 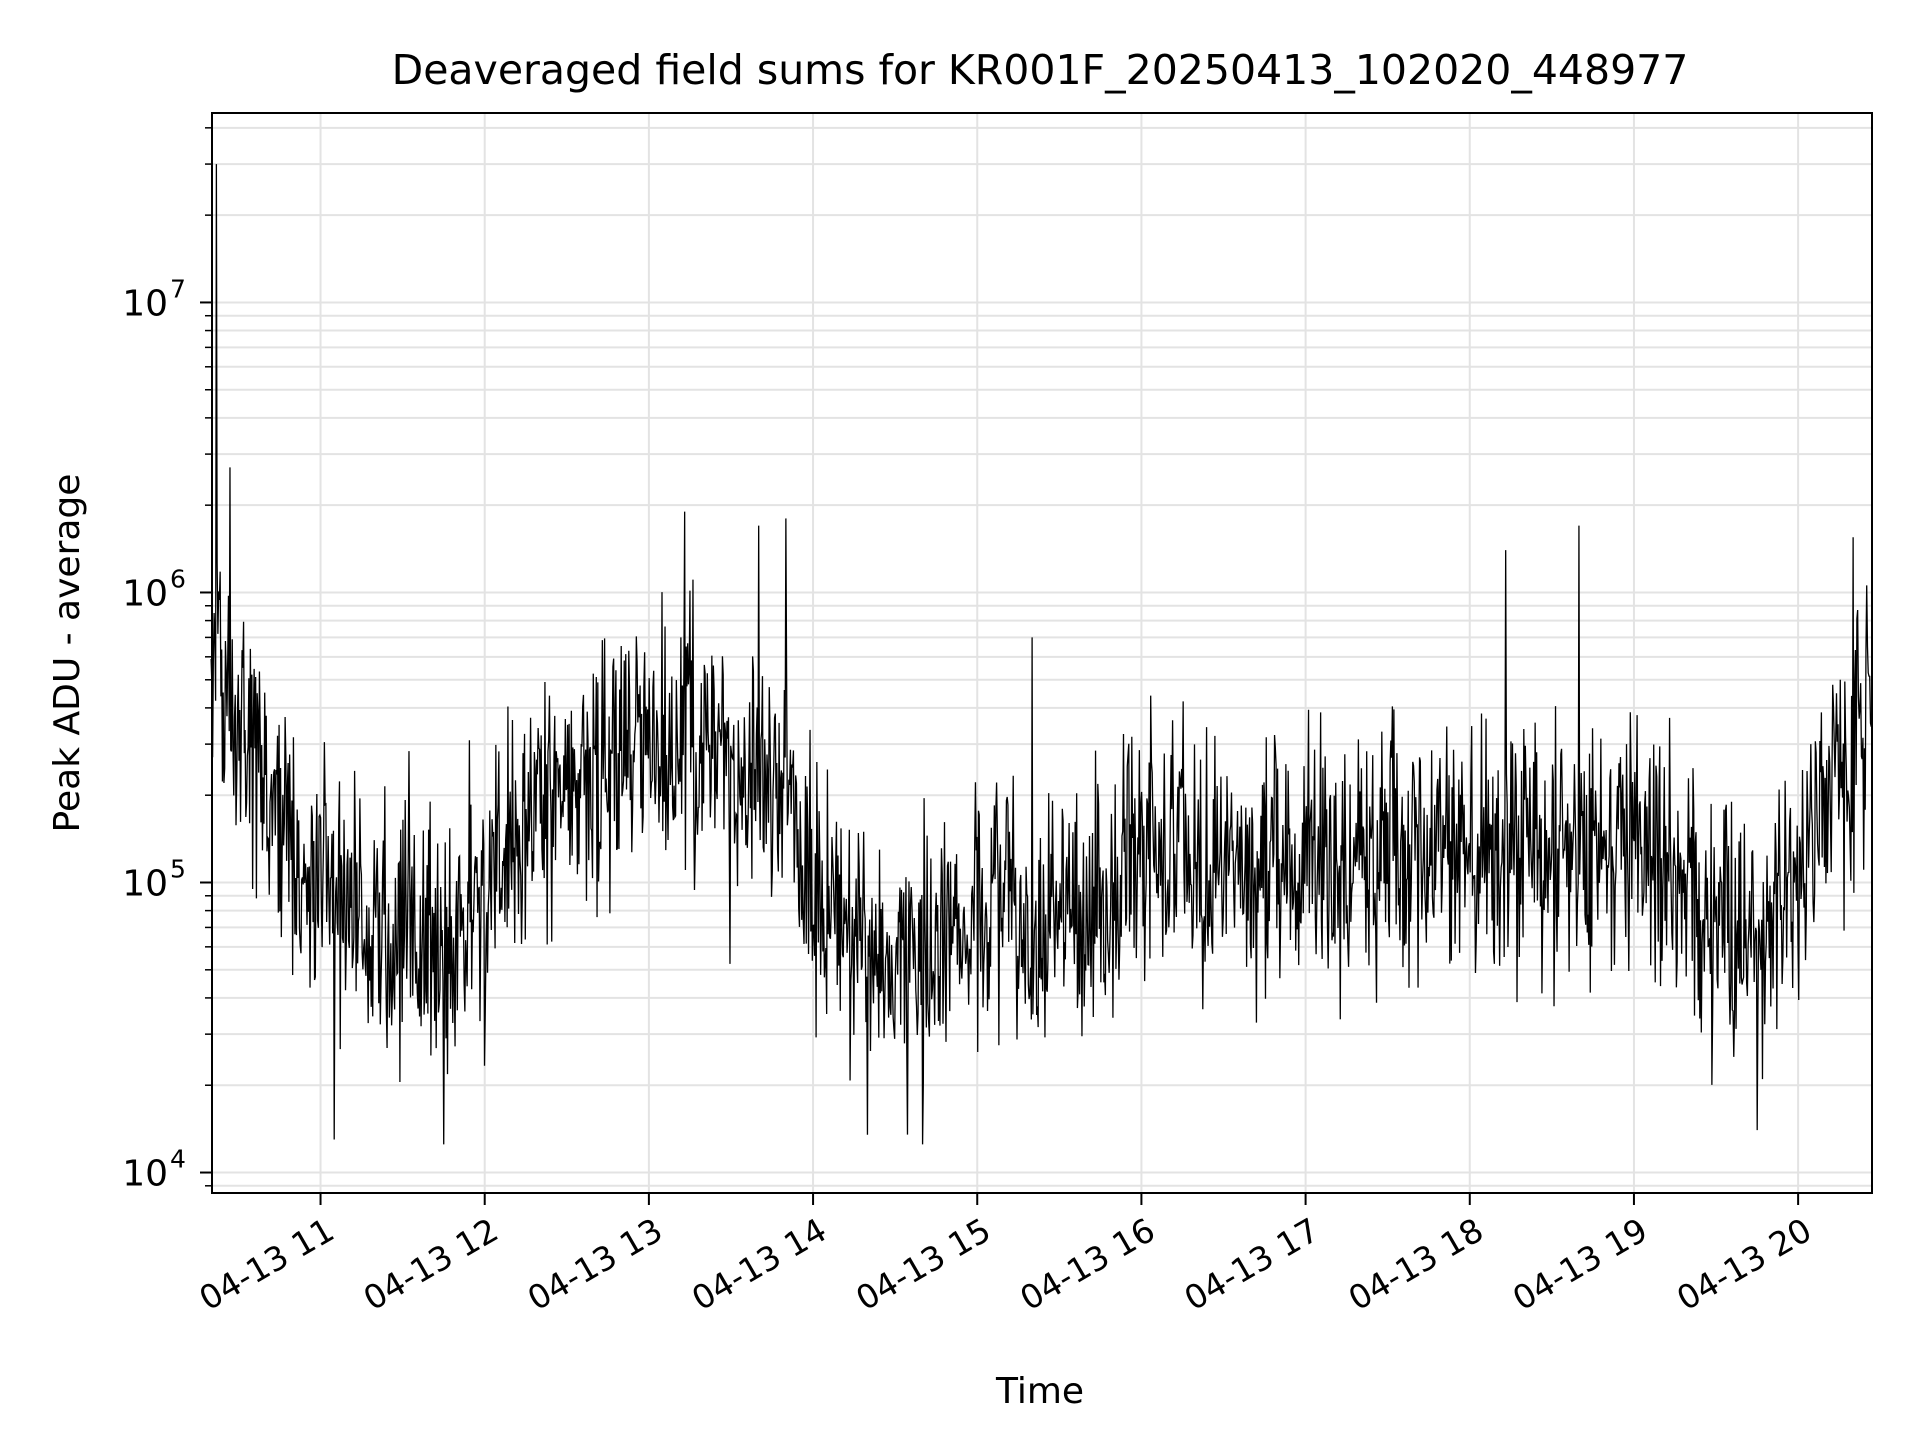 I want to click on x-tick-label: 04-13 12, so click(x=431, y=1264).